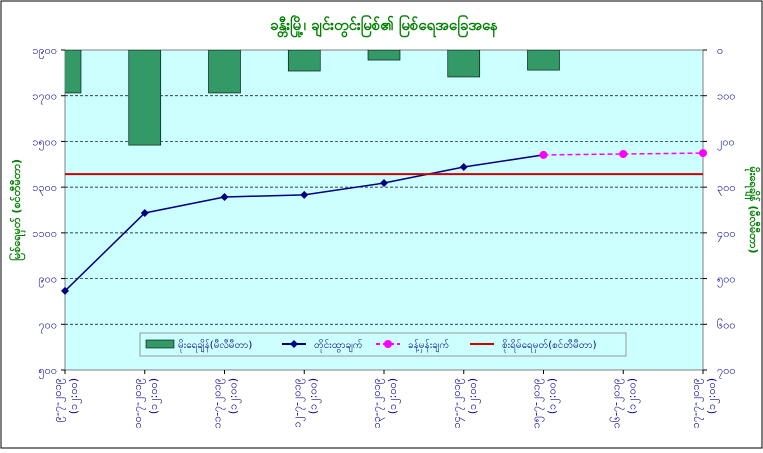 The image size is (763, 453). Describe the element at coordinates (17, 210) in the screenshot. I see `y-axis-label: မြစ်ရေမှတ် (စင်တီမီတာ)` at that location.